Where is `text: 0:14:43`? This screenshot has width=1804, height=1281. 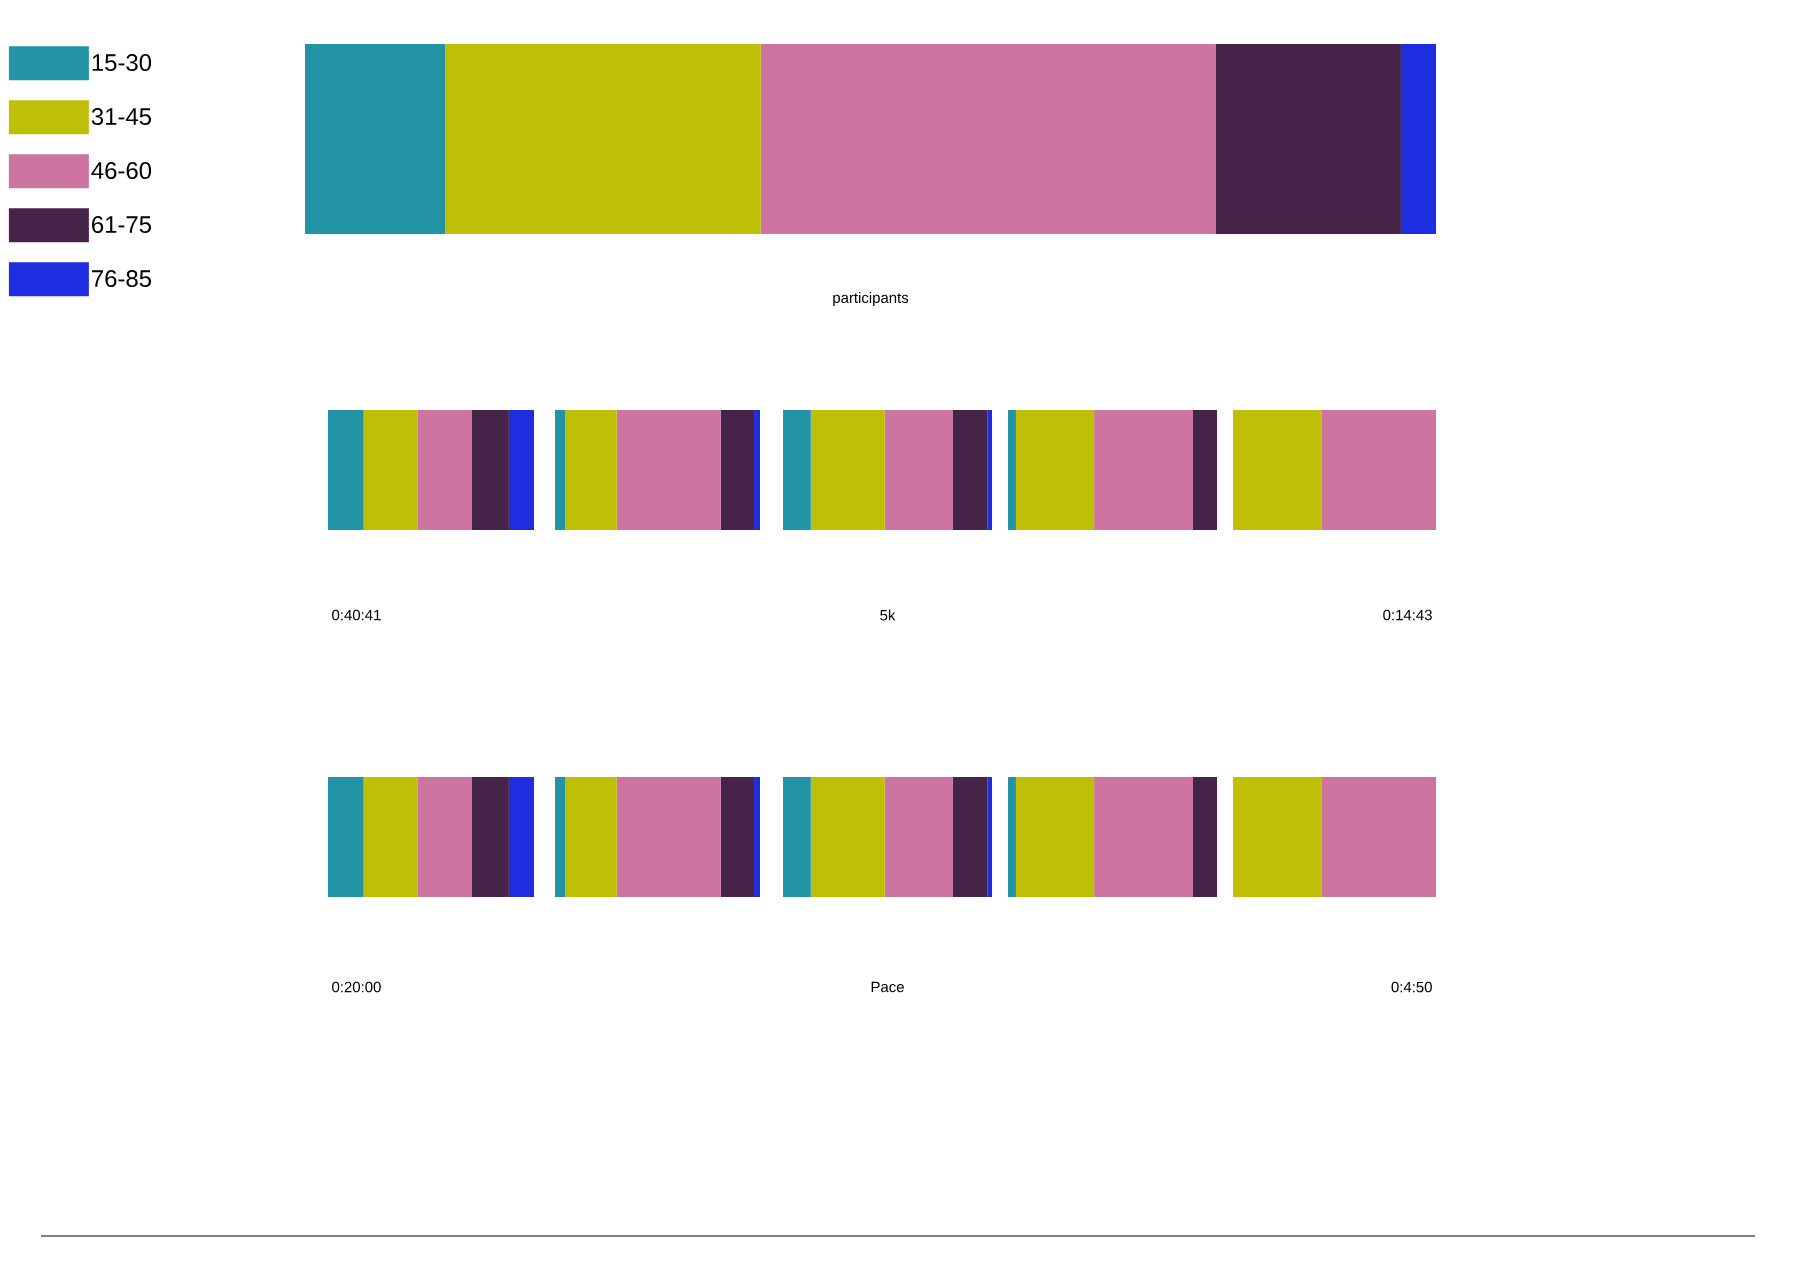
text: 0:14:43 is located at coordinates (1407, 615).